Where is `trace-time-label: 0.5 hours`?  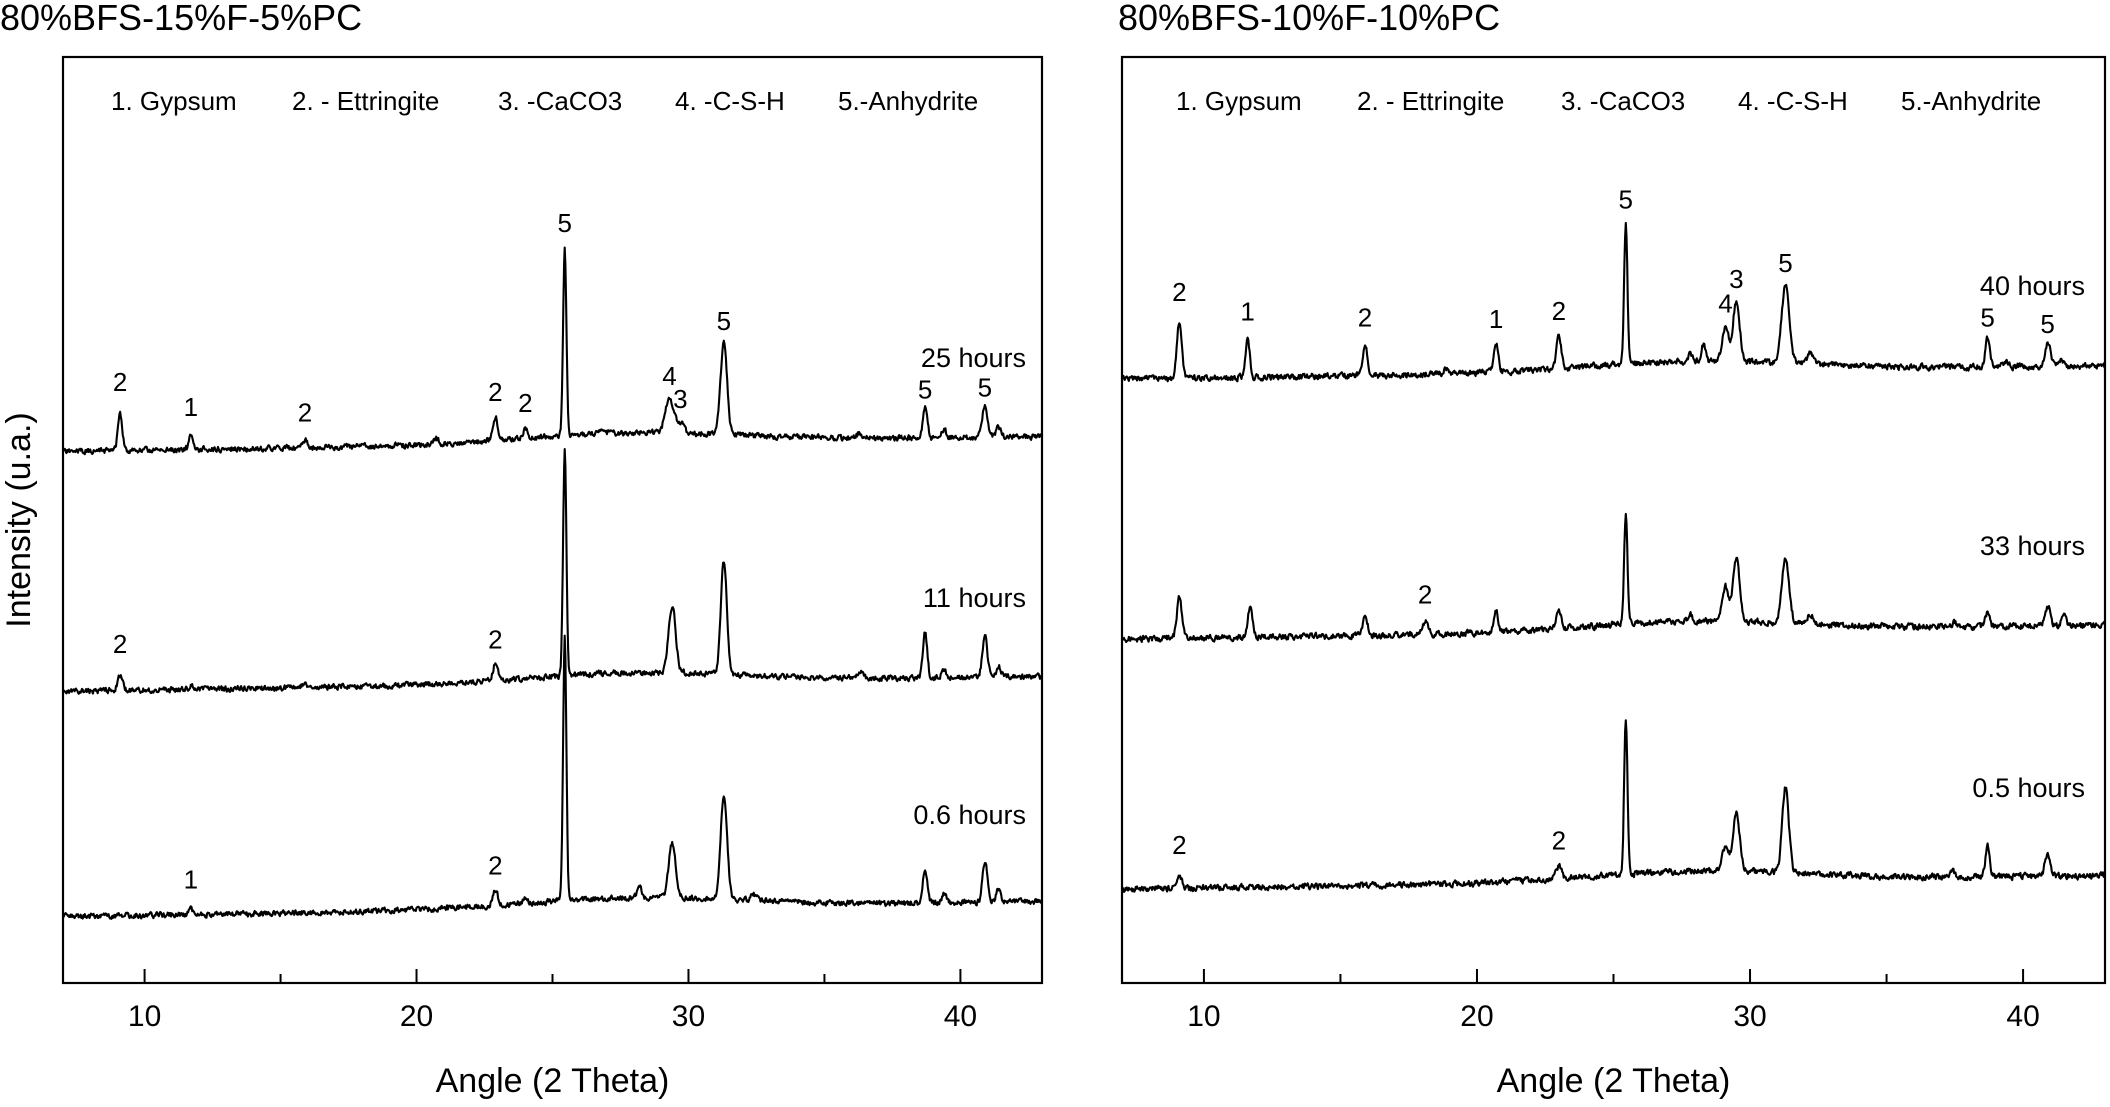
trace-time-label: 0.5 hours is located at coordinates (2028, 788).